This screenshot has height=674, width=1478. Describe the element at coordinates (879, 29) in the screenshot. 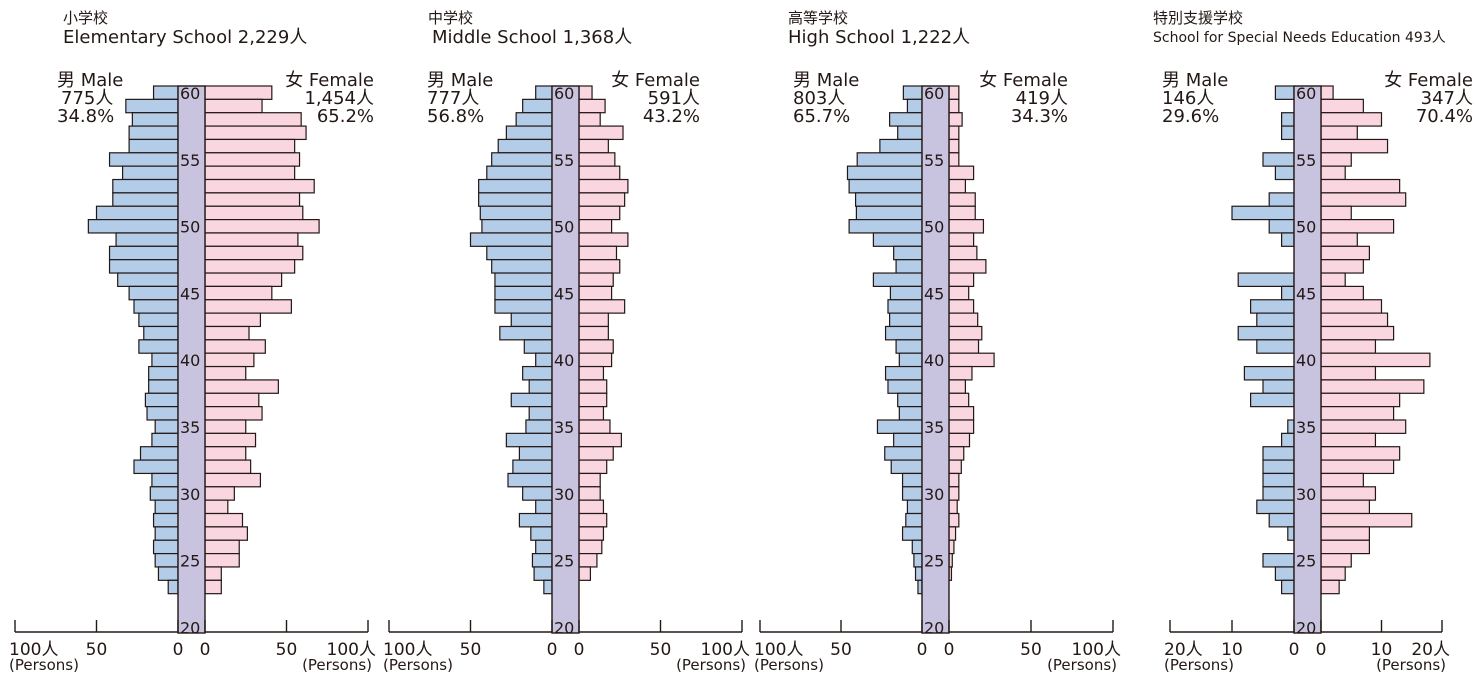

I see `panel-title: 高等学校 High School 1,222人` at that location.